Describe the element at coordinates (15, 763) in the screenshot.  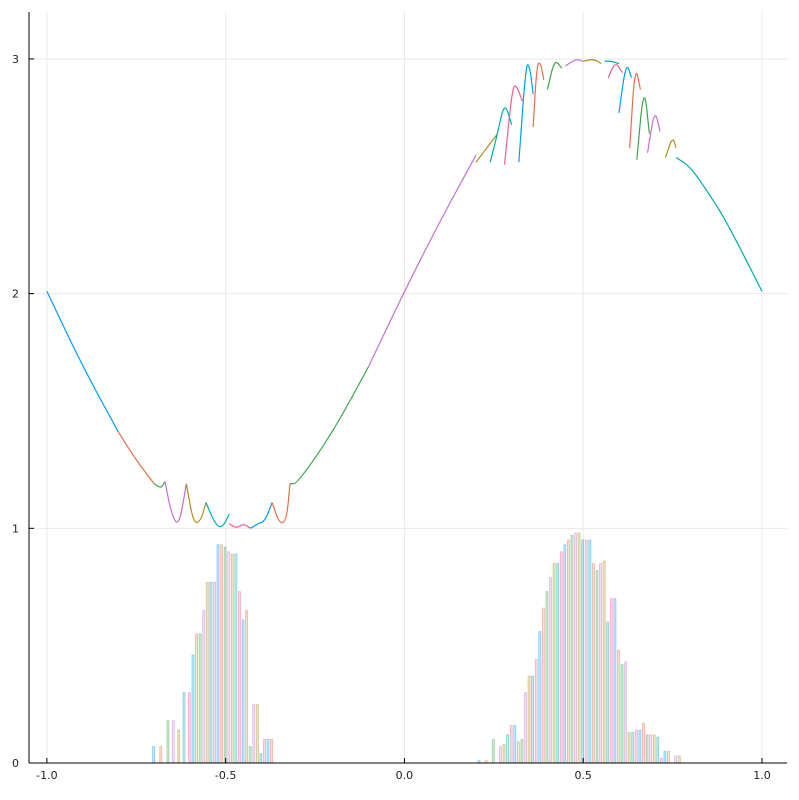
I see `y-tick-label: 0` at that location.